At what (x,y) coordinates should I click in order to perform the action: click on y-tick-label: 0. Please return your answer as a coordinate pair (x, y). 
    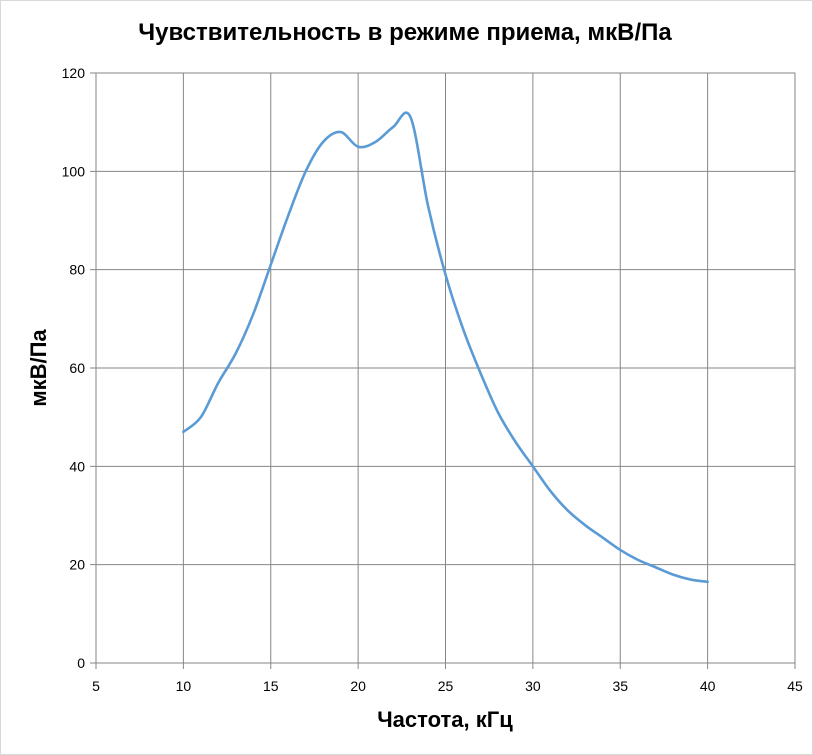
    Looking at the image, I should click on (81, 663).